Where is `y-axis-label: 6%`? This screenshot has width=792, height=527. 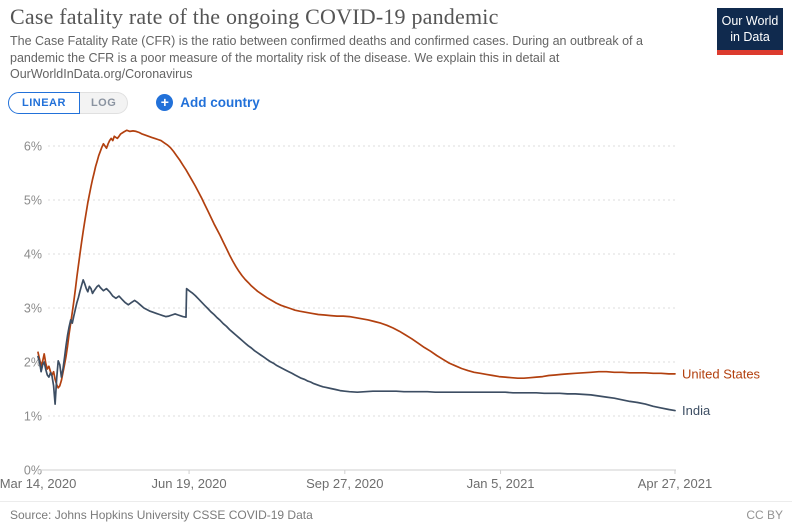 y-axis-label: 6% is located at coordinates (33, 147).